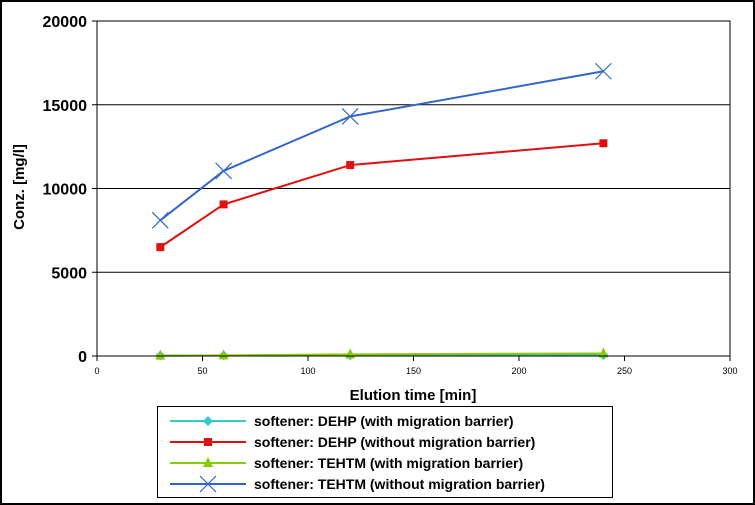 The height and width of the screenshot is (505, 755). I want to click on legend-item: softener: DEHP (with migration barrier), so click(385, 421).